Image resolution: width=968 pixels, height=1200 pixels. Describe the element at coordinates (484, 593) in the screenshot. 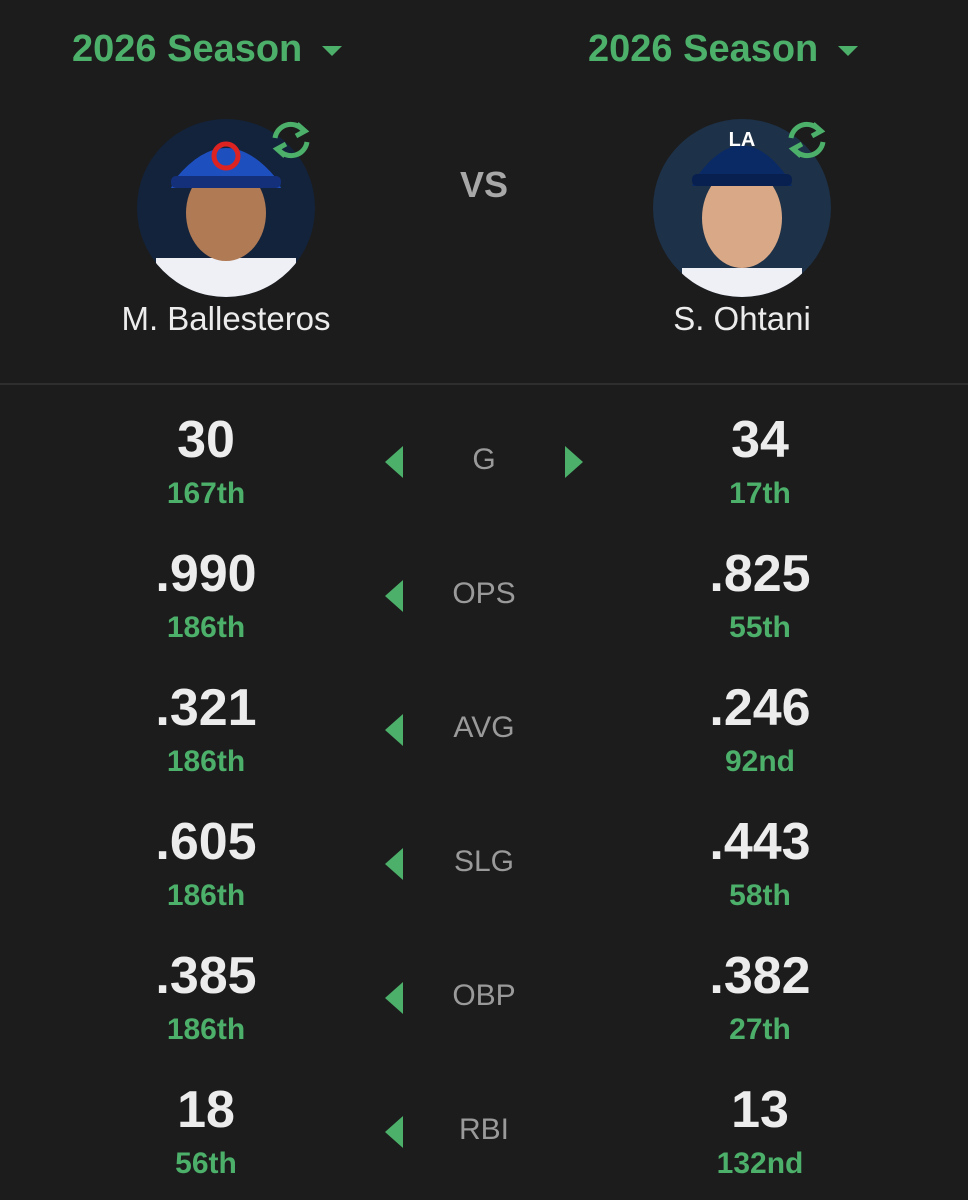

I see `stat-label: OPS` at that location.